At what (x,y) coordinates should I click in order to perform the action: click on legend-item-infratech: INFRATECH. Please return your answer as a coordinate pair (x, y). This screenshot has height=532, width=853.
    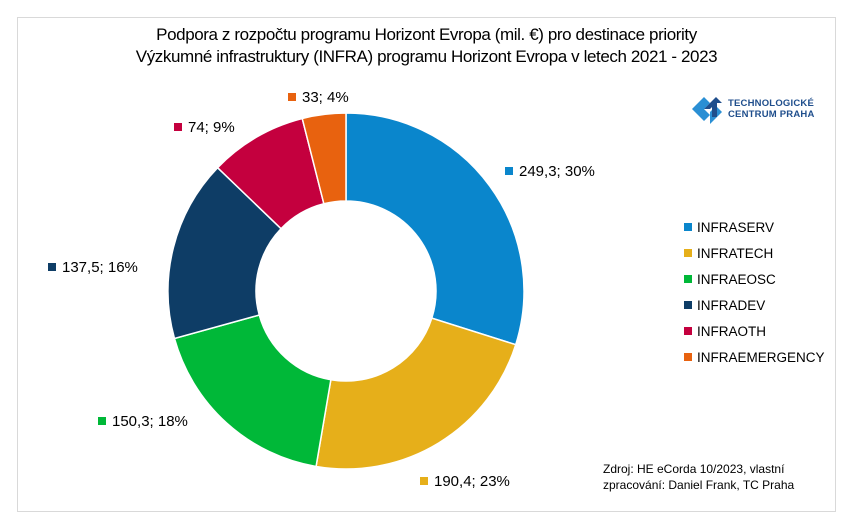
    Looking at the image, I should click on (754, 253).